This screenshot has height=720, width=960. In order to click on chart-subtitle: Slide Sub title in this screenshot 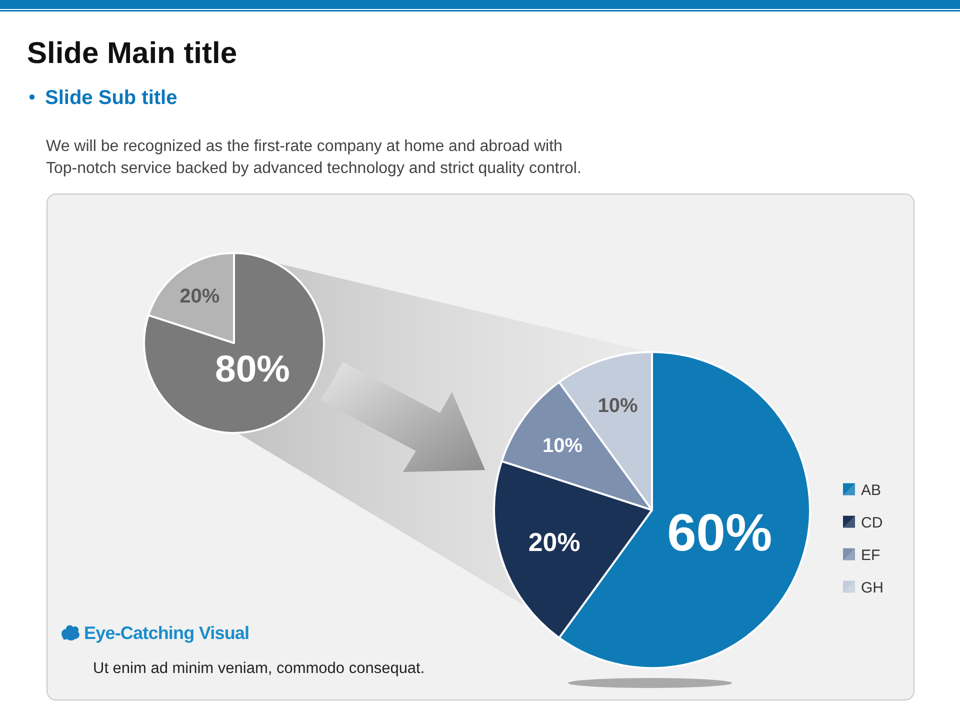, I will do `click(111, 98)`.